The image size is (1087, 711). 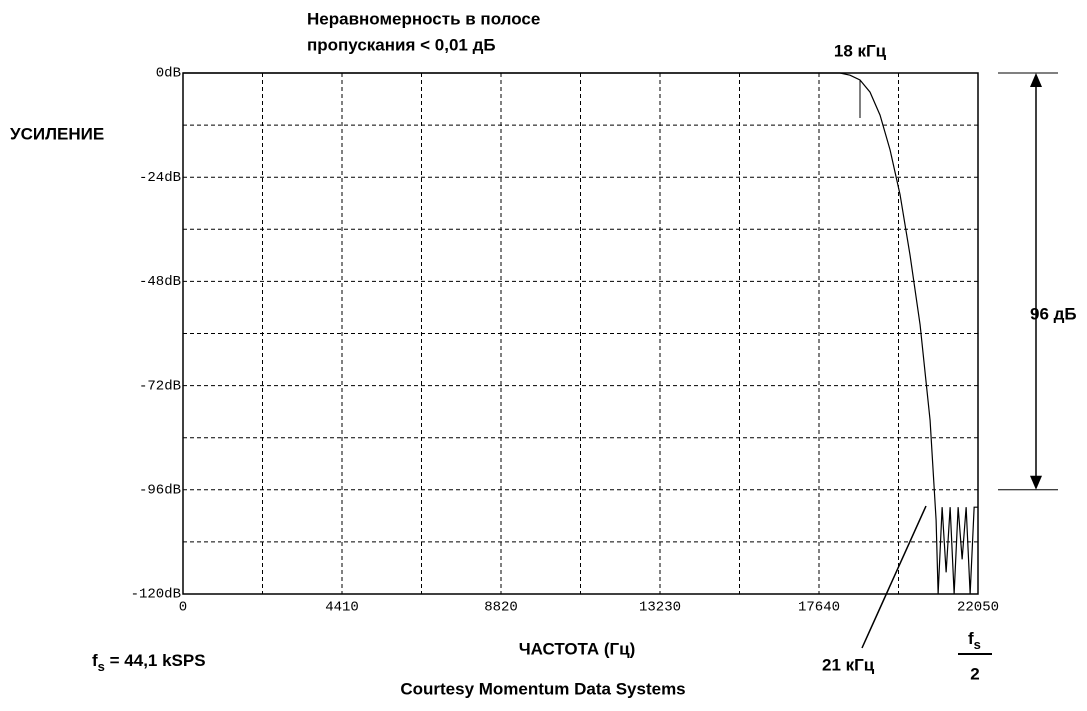 What do you see at coordinates (401, 44) in the screenshot?
I see `title-line: пропускания < 0,01 дБ` at bounding box center [401, 44].